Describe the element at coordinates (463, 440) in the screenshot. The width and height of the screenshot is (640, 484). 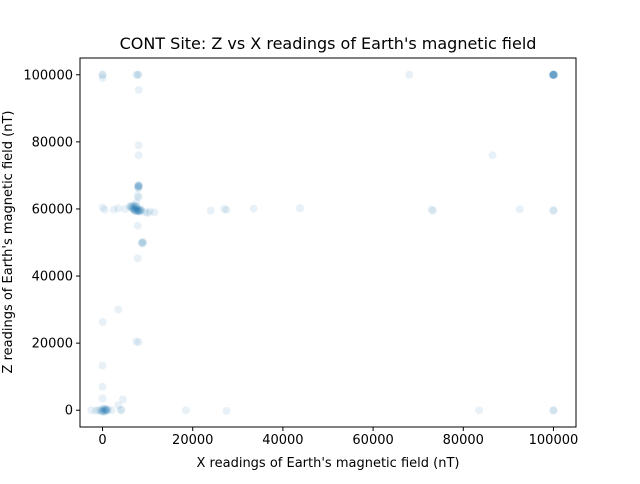
I see `x-tick-label: 80000` at that location.